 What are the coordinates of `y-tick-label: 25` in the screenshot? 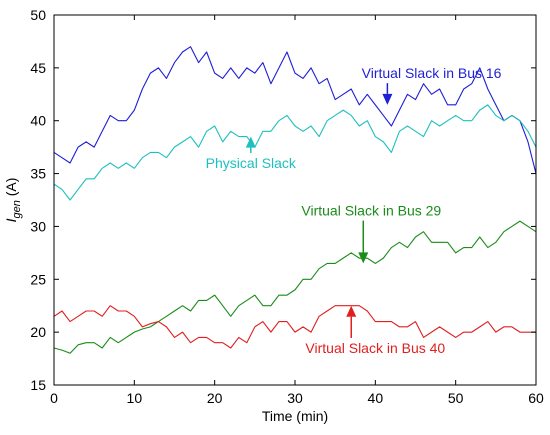 It's located at (38, 279).